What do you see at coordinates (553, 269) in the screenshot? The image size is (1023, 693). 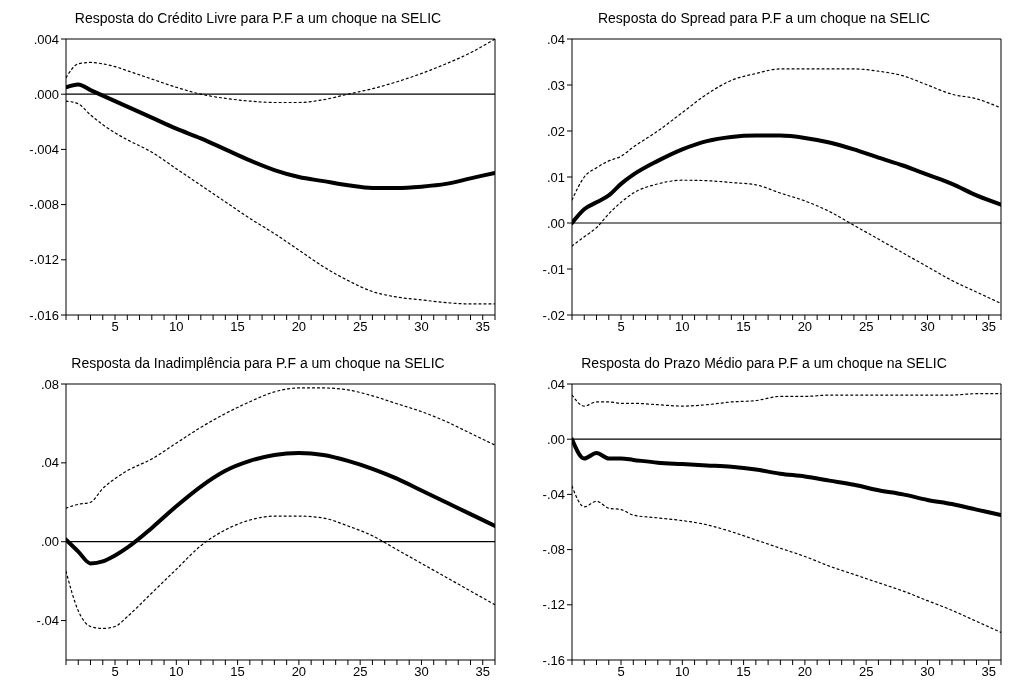 I see `y-tick-label: -.01` at bounding box center [553, 269].